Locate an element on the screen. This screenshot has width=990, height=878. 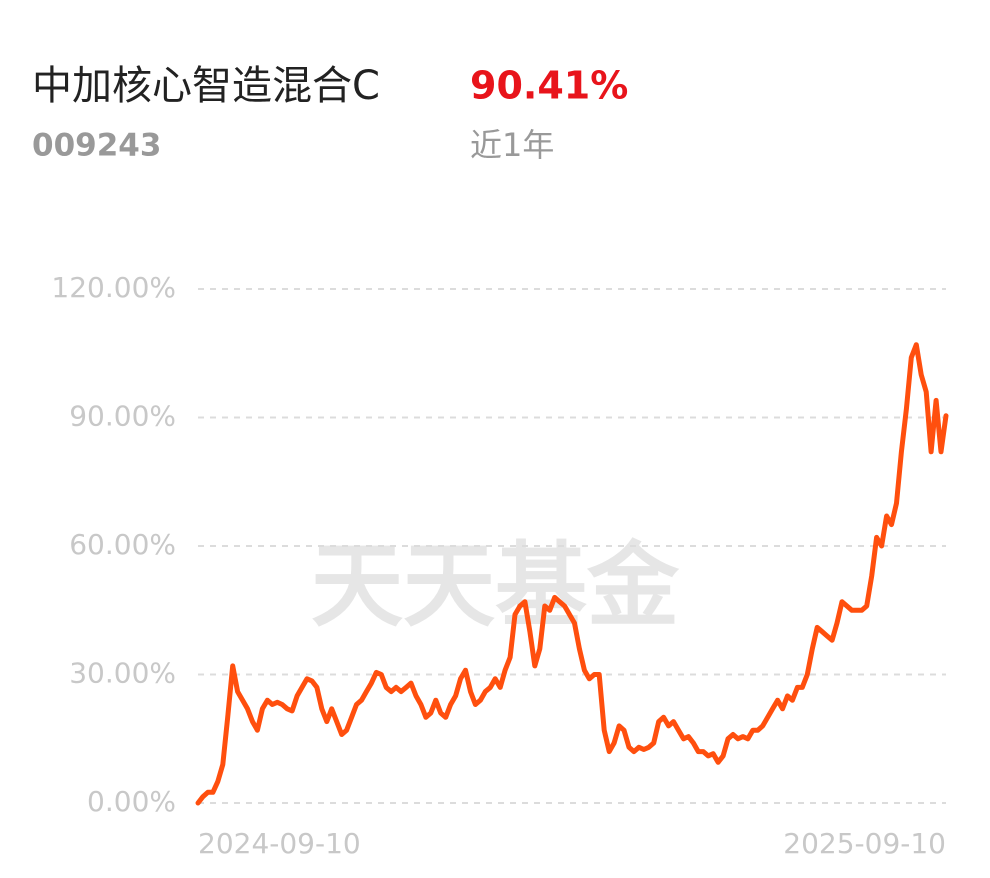
y-tick-label: 120.00% is located at coordinates (113, 287).